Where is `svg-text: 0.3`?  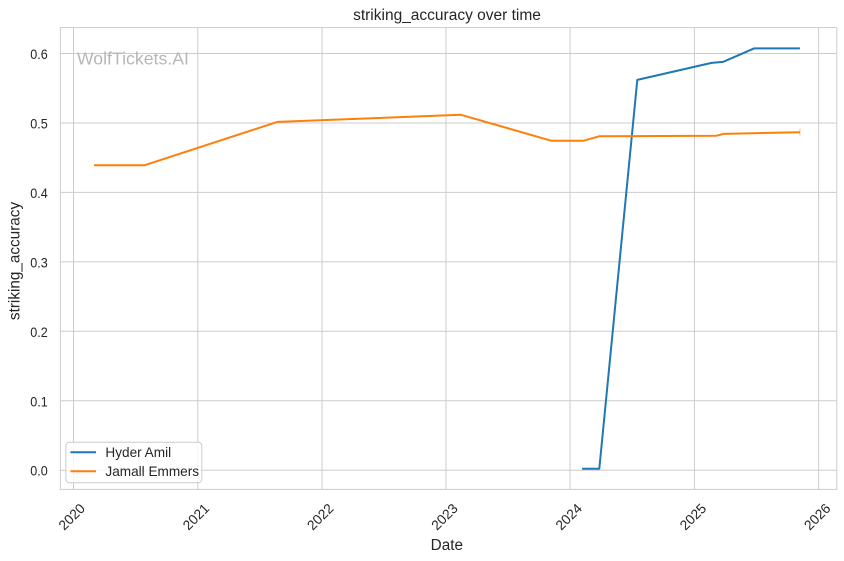
svg-text: 0.3 is located at coordinates (39, 262).